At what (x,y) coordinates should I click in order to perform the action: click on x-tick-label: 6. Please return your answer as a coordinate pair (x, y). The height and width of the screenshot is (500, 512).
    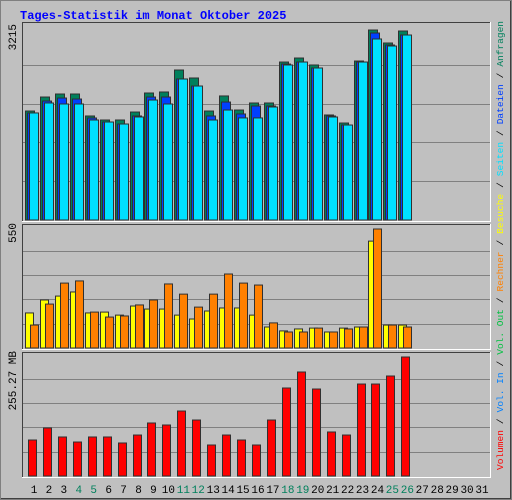
    Looking at the image, I should click on (108, 491).